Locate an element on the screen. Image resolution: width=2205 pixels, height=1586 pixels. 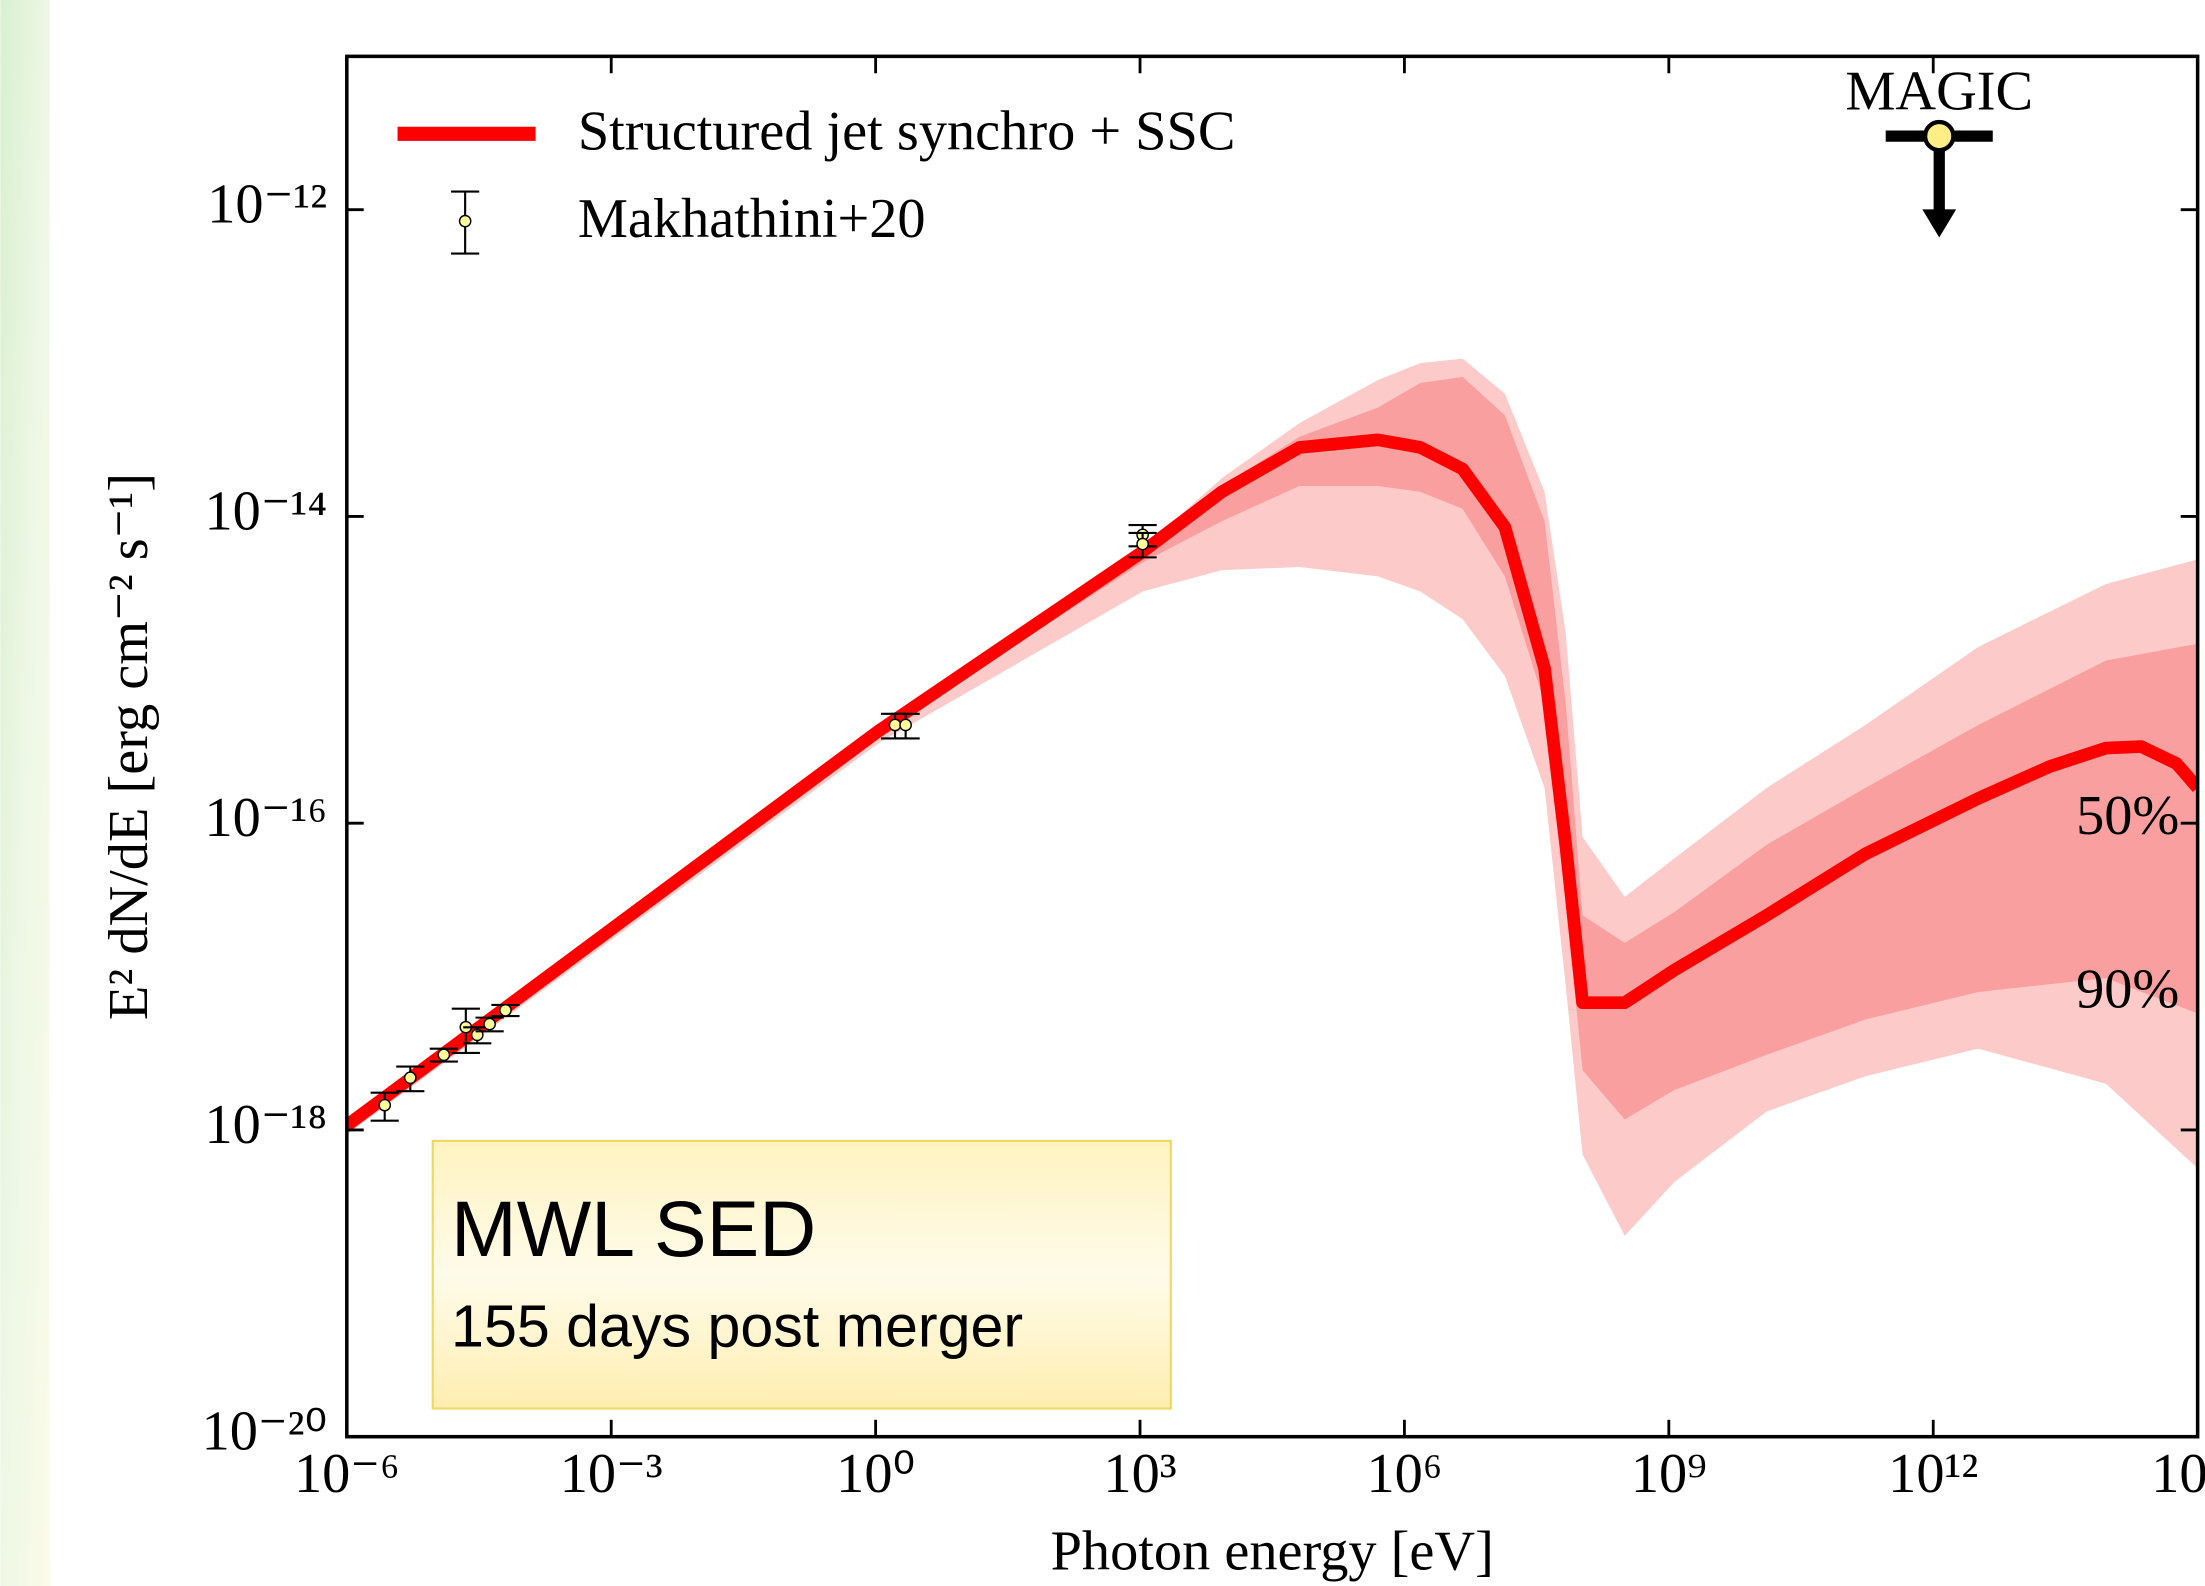
x-tick-label: 10¹² is located at coordinates (1933, 1474).